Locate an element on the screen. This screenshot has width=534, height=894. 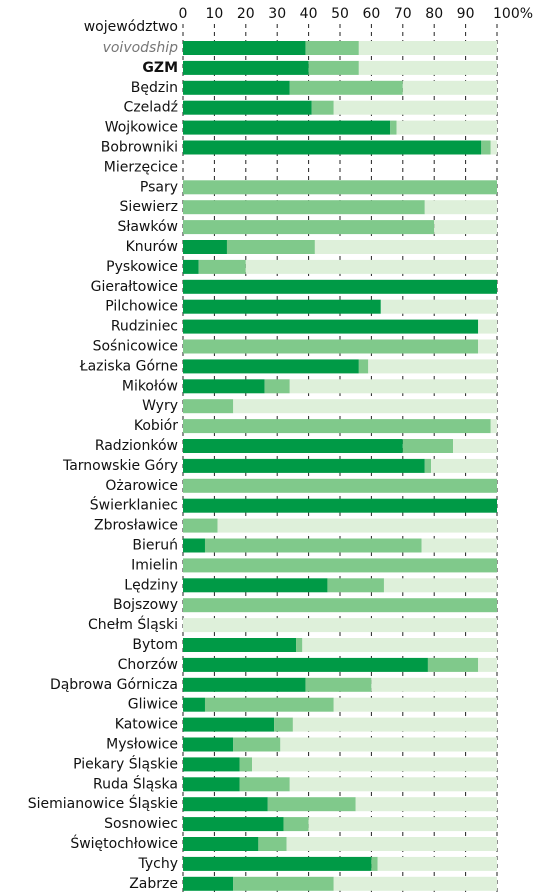
x-tick-label: 10 is located at coordinates (214, 14).